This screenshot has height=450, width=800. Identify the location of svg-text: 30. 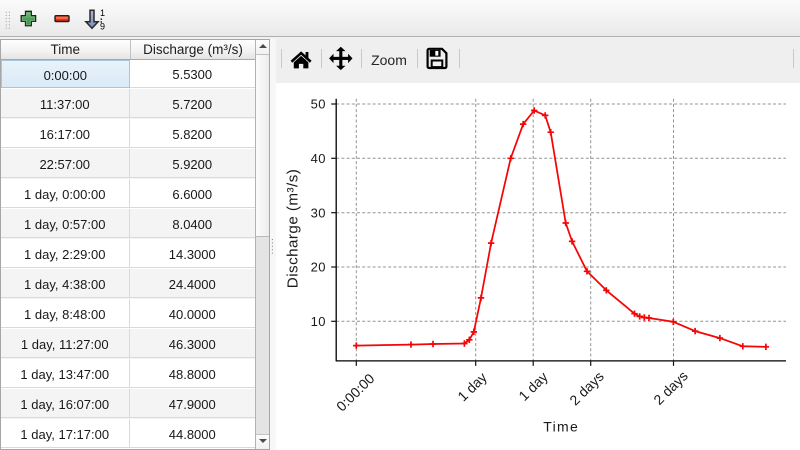
(318, 212).